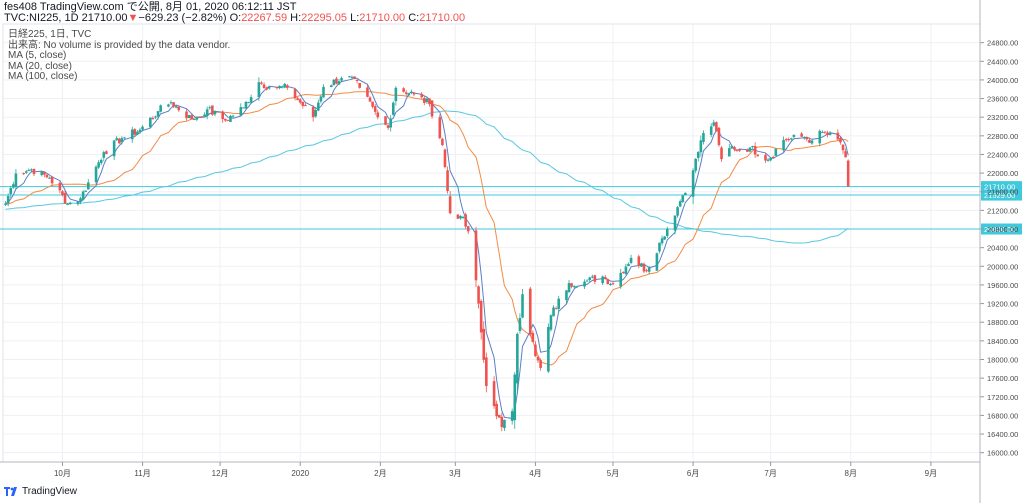  I want to click on legend-ma100: MA (100, close), so click(43, 76).